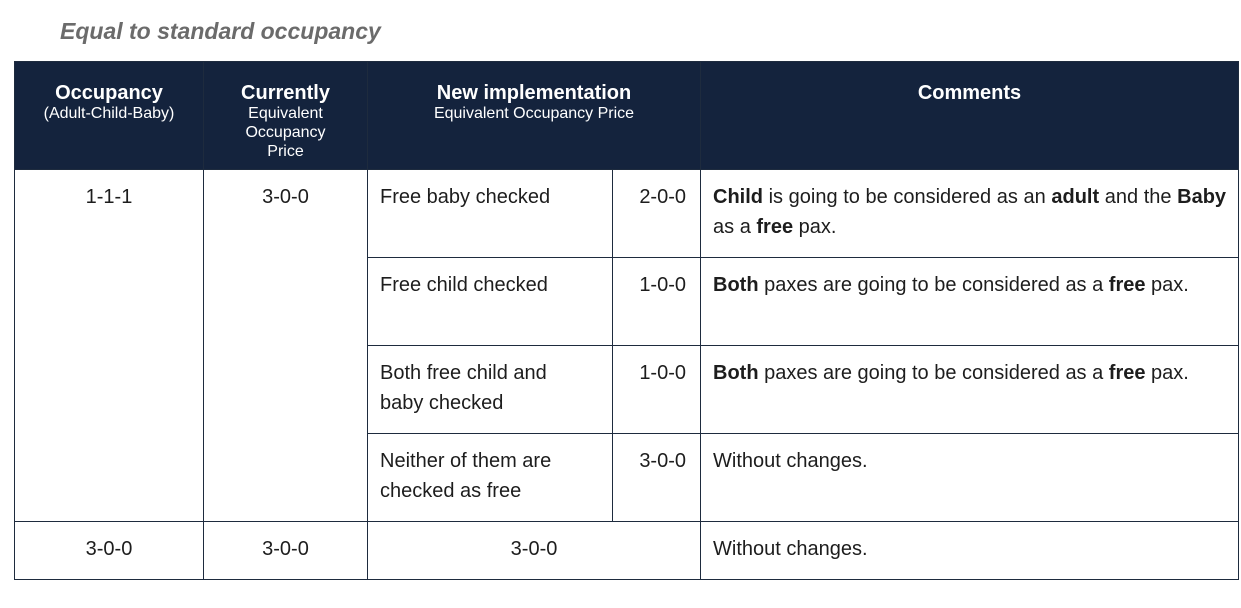  I want to click on table-row: 3-0-0 3-0-0 3-0-0 Without changes., so click(627, 550).